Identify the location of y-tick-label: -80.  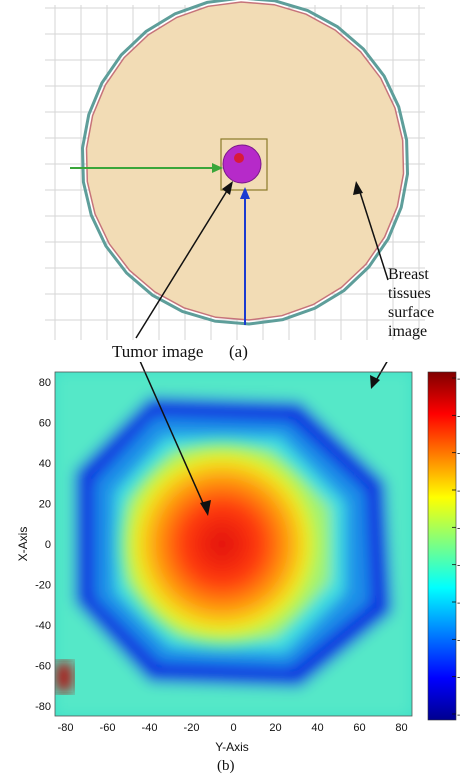
(43, 707).